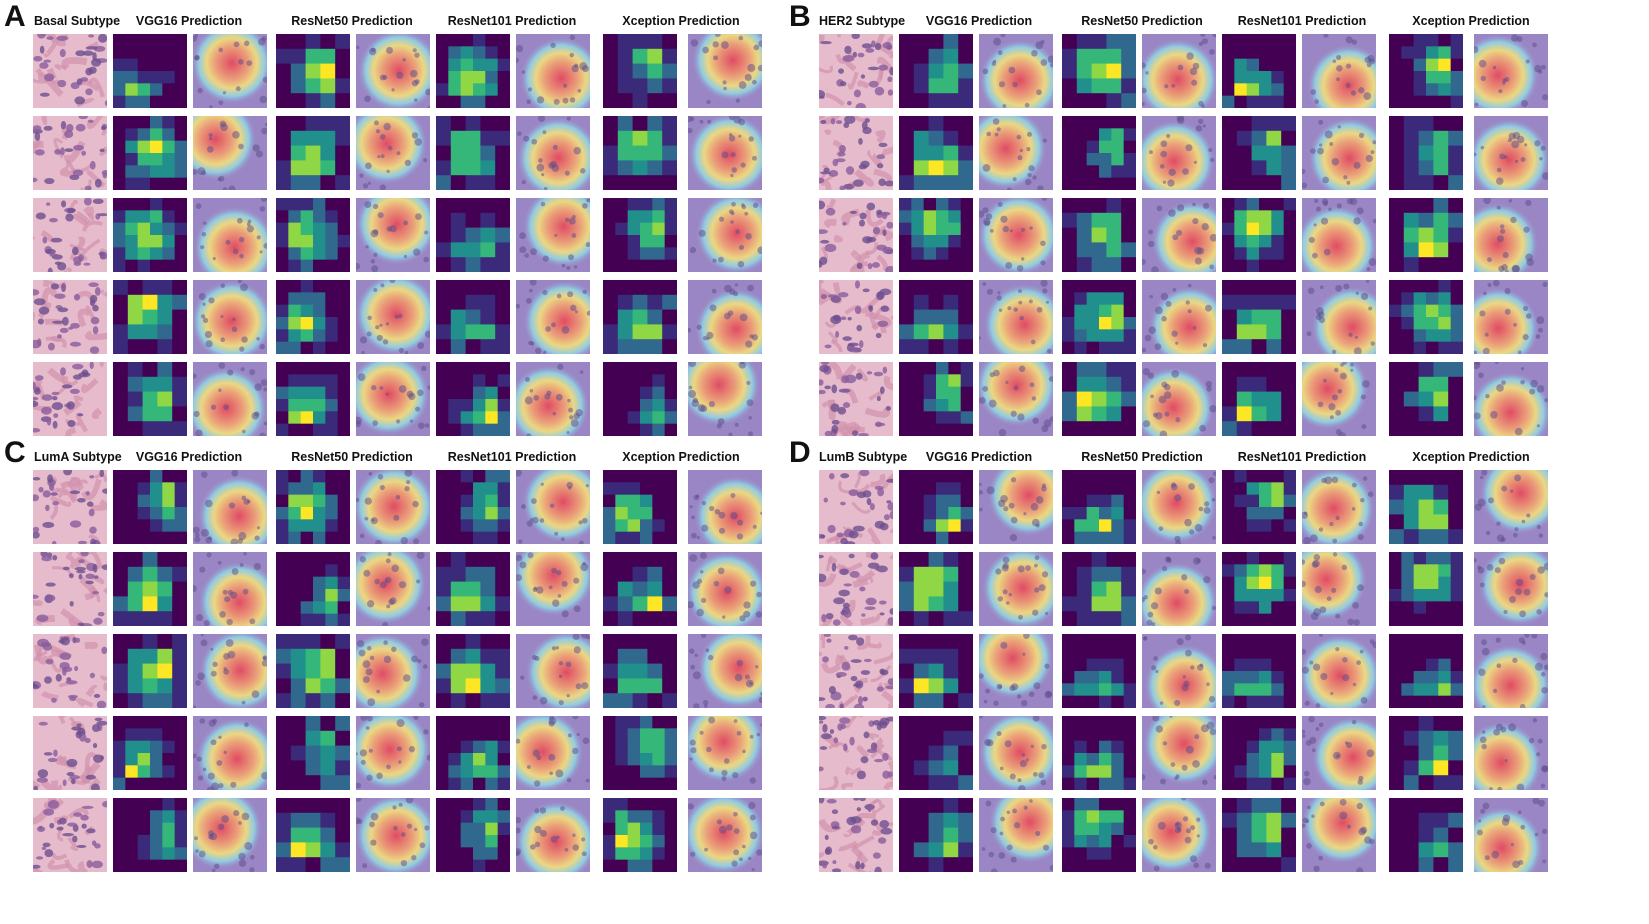  What do you see at coordinates (15, 452) in the screenshot?
I see `panel-letter: C` at bounding box center [15, 452].